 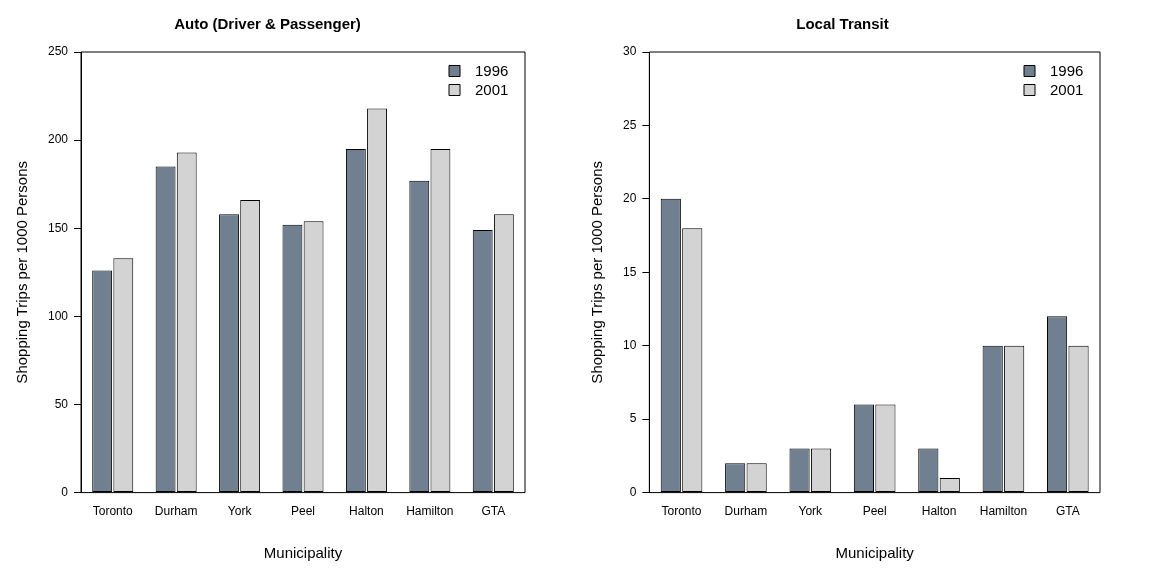 I want to click on y-tick-label: 20, so click(x=629, y=198).